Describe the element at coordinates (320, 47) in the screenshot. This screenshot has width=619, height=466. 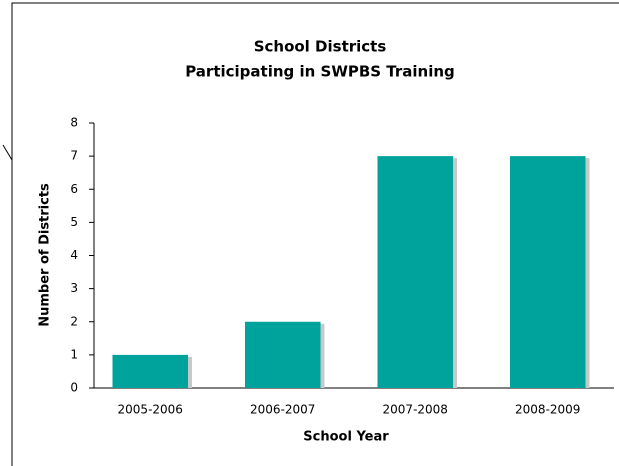
I see `chart-title: School Districts` at that location.